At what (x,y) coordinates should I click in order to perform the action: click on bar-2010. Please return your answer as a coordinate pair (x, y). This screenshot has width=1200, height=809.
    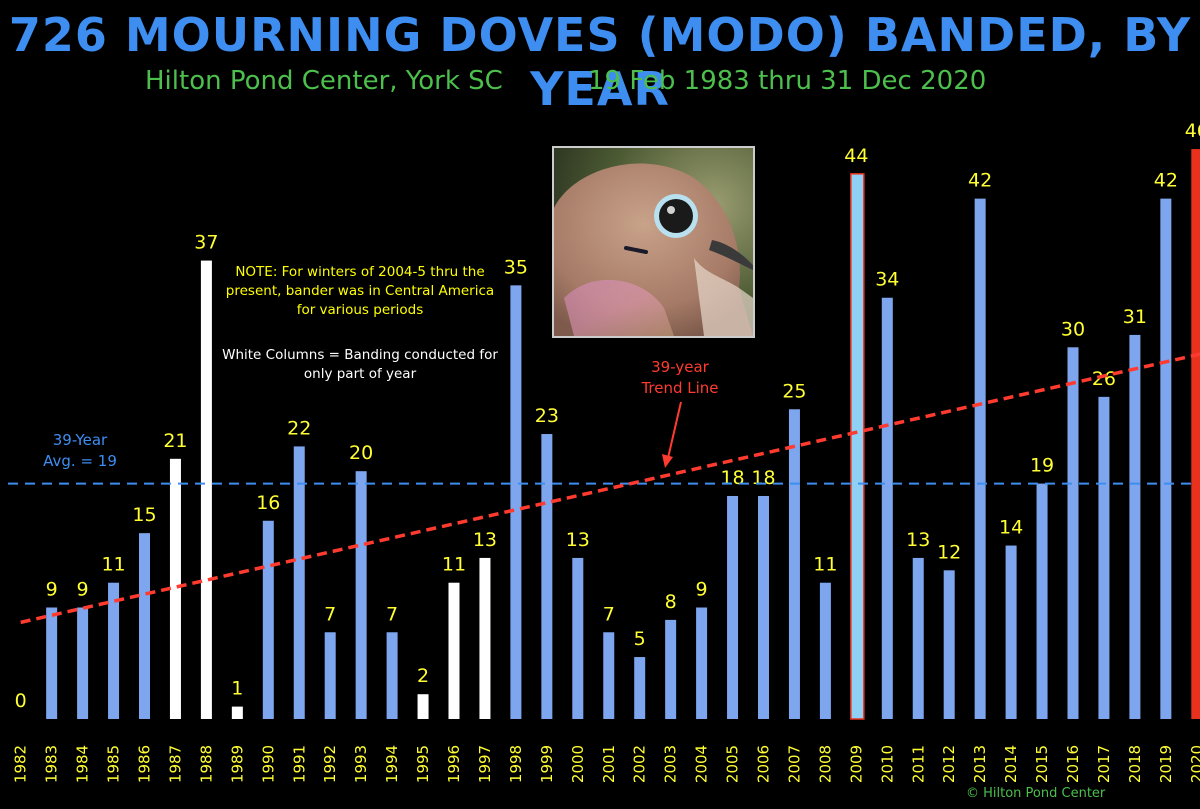
    Looking at the image, I should click on (887, 508).